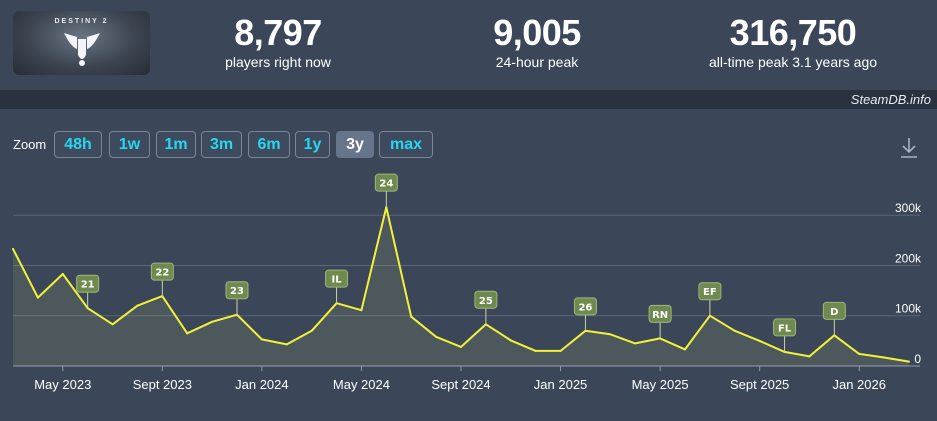 The image size is (937, 421). What do you see at coordinates (312, 144) in the screenshot?
I see `zoom-button-1y: 1y` at bounding box center [312, 144].